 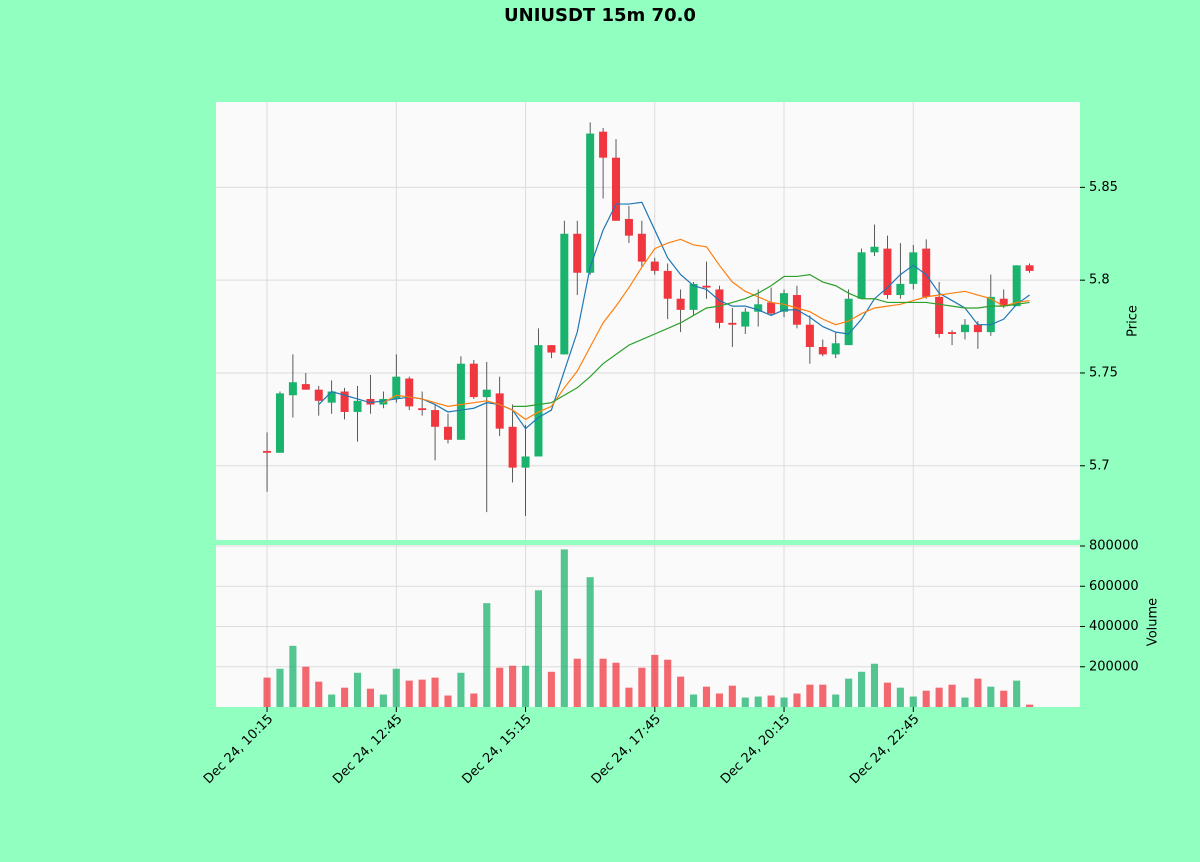 What do you see at coordinates (1103, 372) in the screenshot?
I see `y-tick-label: 5.75` at bounding box center [1103, 372].